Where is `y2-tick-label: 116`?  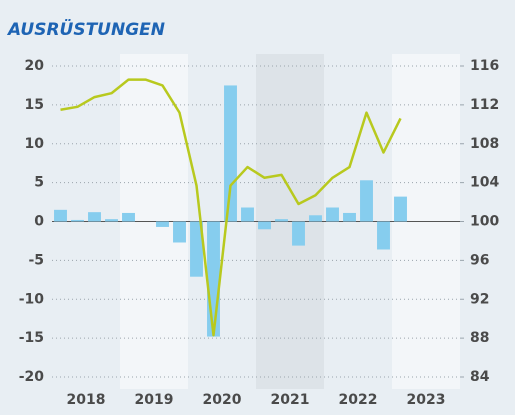
y2-tick-label: 116 is located at coordinates (484, 66).